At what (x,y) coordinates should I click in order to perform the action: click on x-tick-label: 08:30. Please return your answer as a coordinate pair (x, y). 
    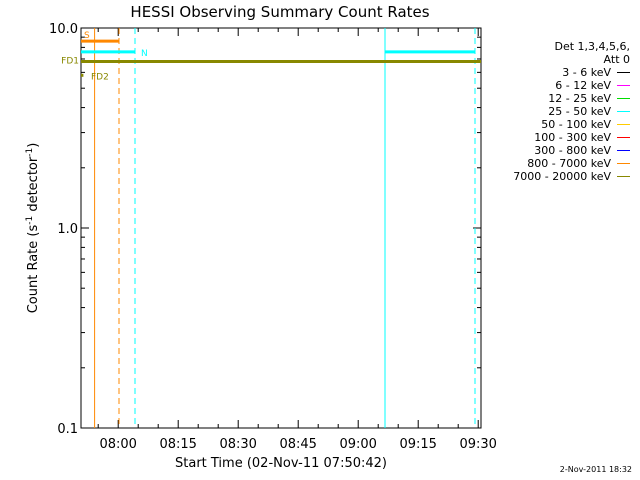
    Looking at the image, I should click on (237, 444).